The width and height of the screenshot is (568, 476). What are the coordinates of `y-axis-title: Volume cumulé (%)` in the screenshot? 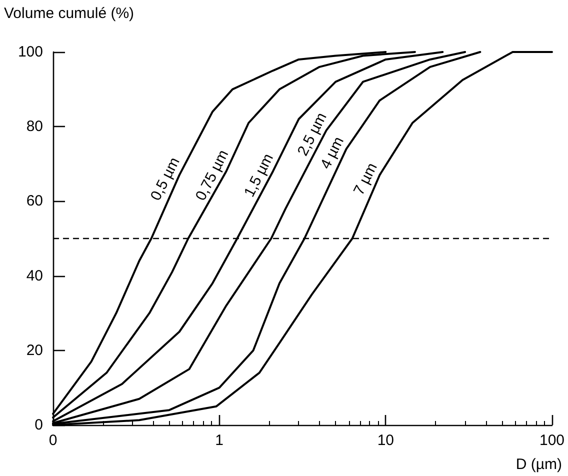 It's located at (69, 13).